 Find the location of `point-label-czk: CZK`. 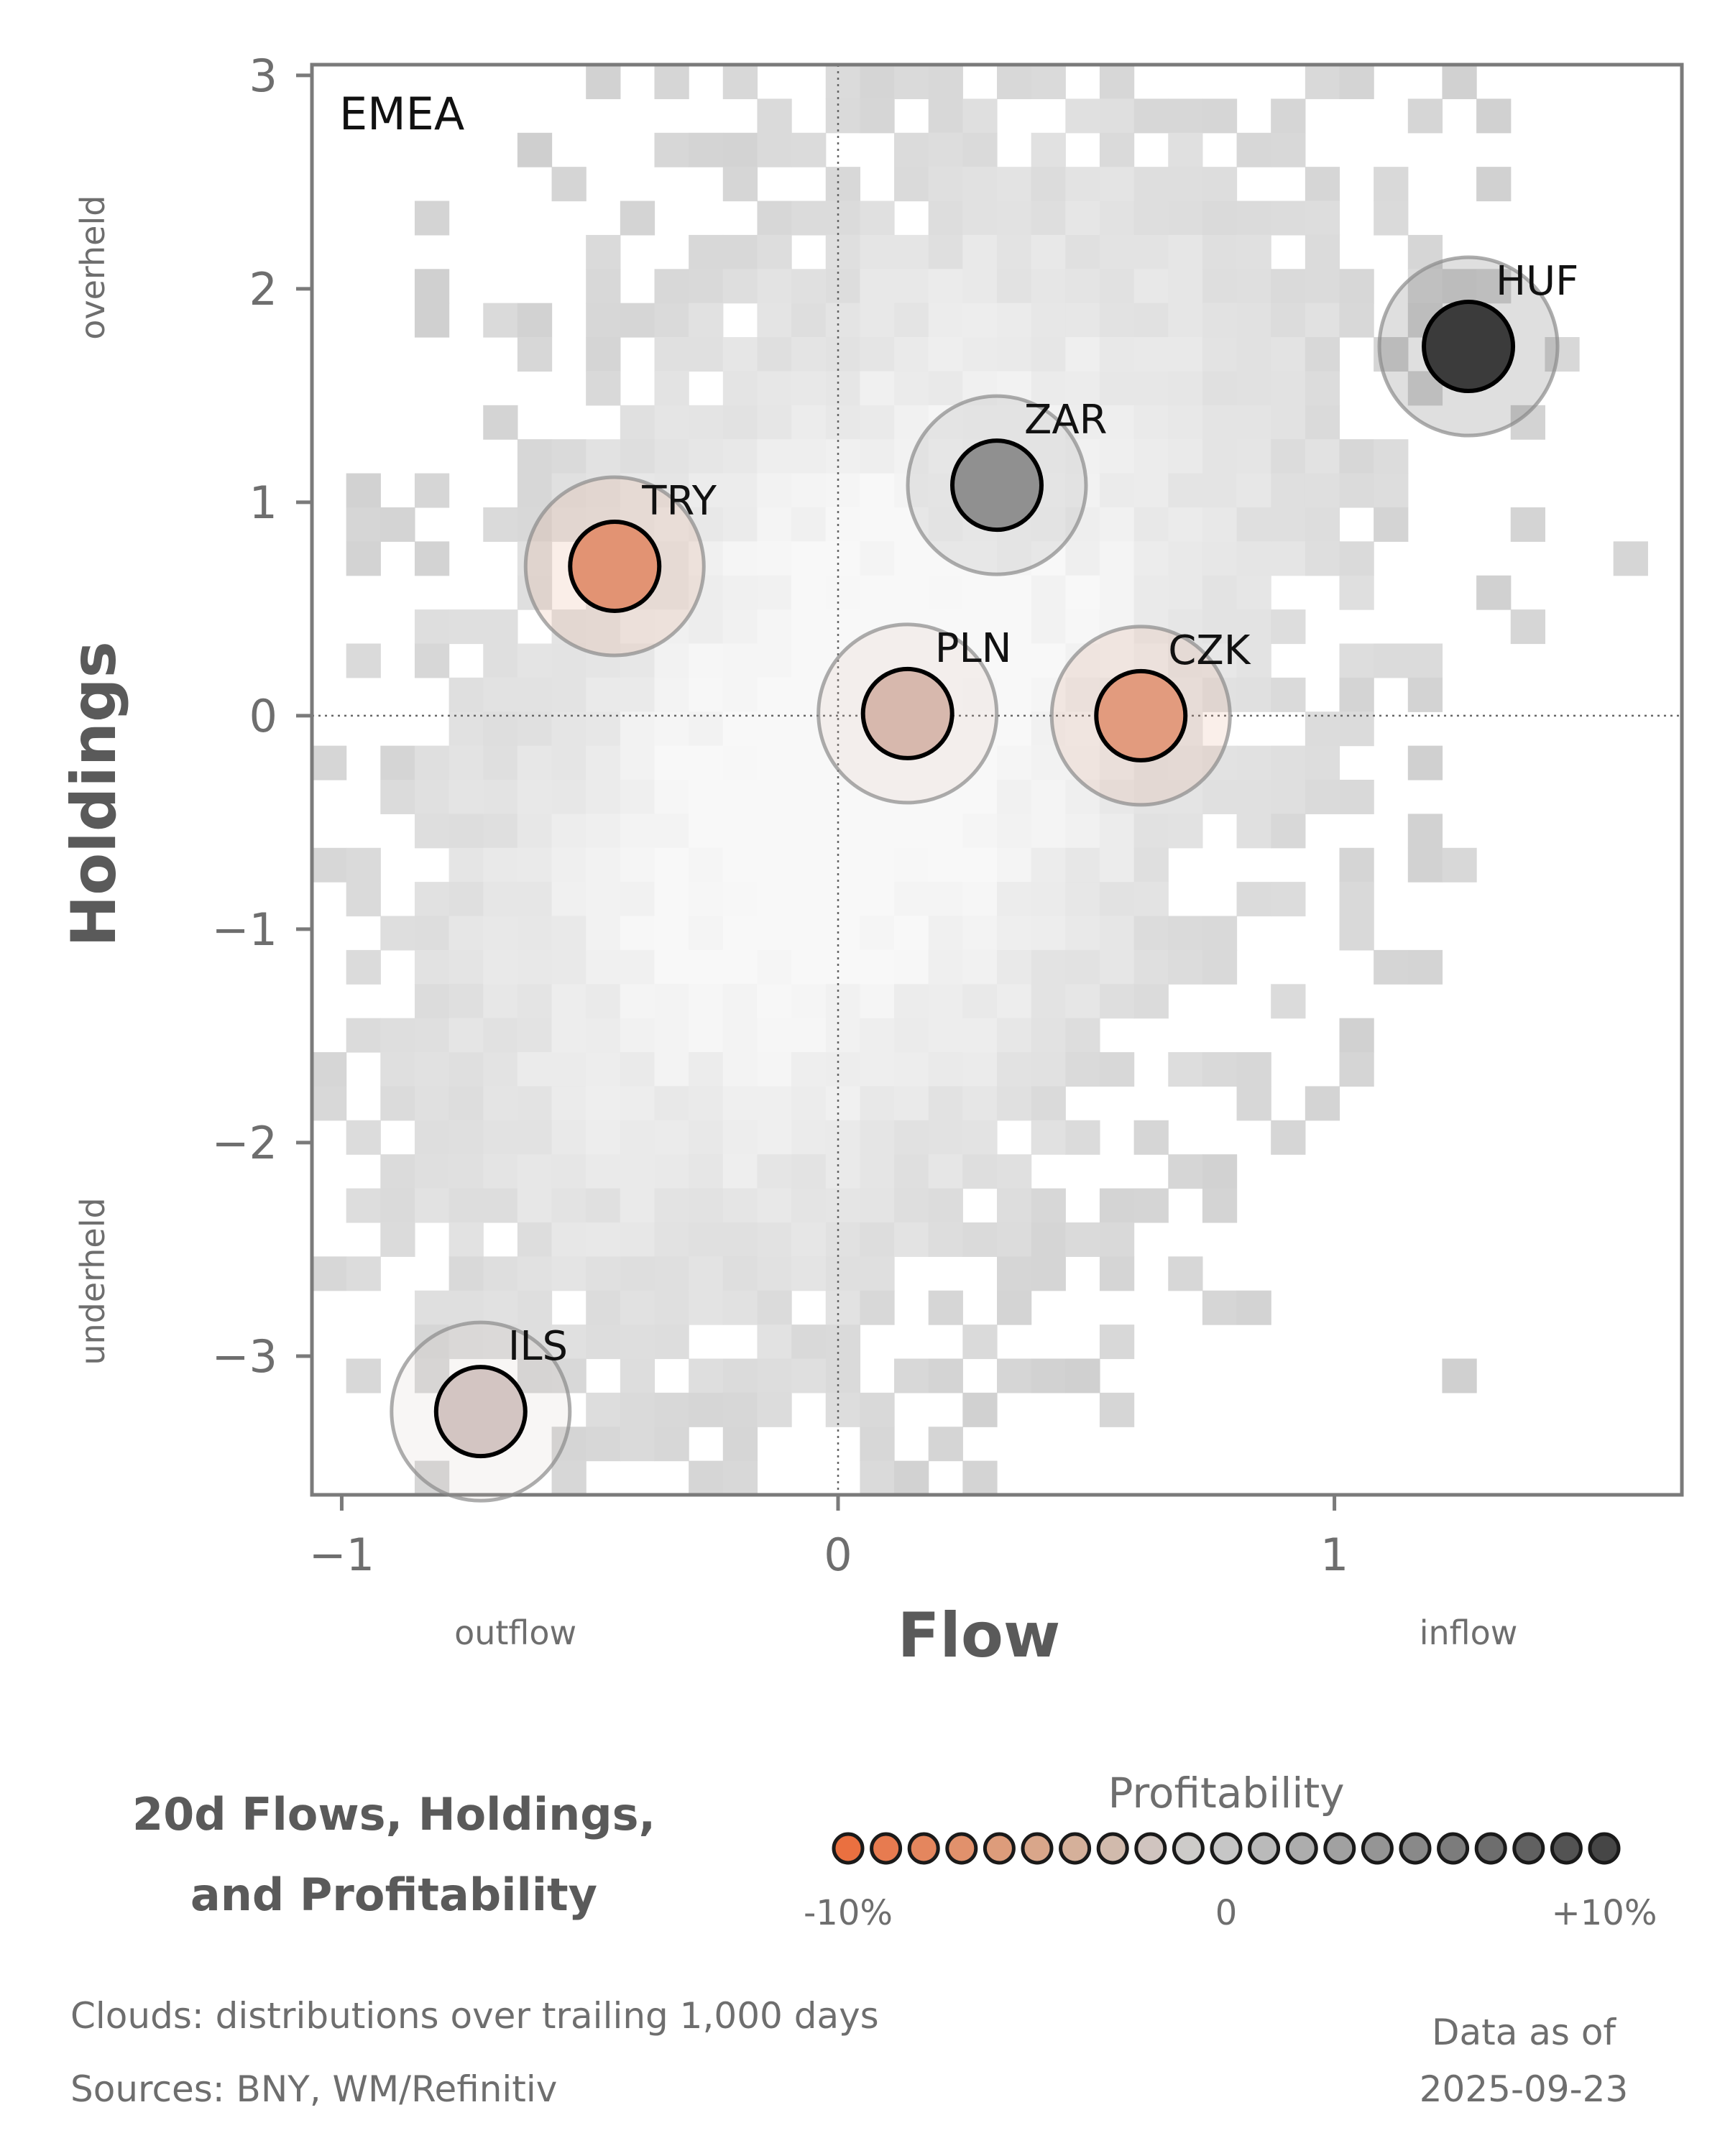

point-label-czk: CZK is located at coordinates (1209, 650).